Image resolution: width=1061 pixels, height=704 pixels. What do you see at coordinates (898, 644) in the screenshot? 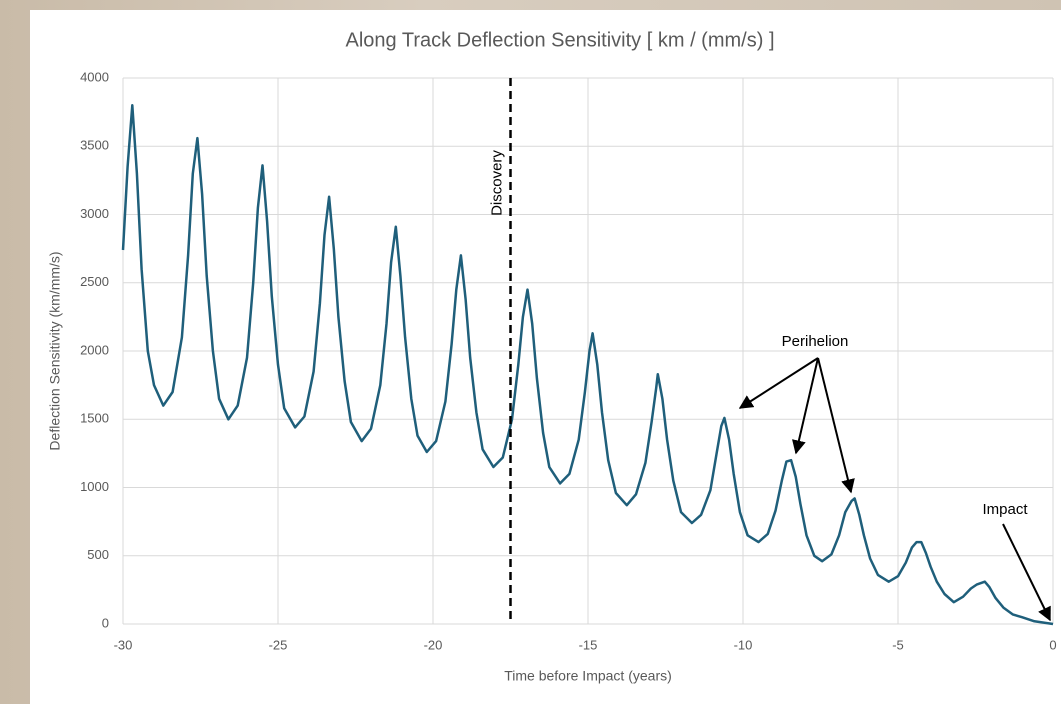
I see `x-tick-label: -5` at bounding box center [898, 644].